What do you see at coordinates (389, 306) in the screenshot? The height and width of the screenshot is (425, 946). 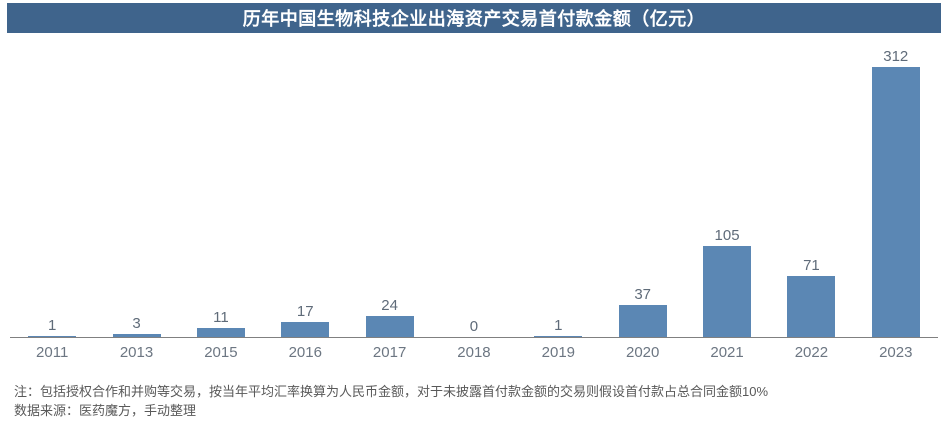 I see `bar-value-label: 24` at bounding box center [389, 306].